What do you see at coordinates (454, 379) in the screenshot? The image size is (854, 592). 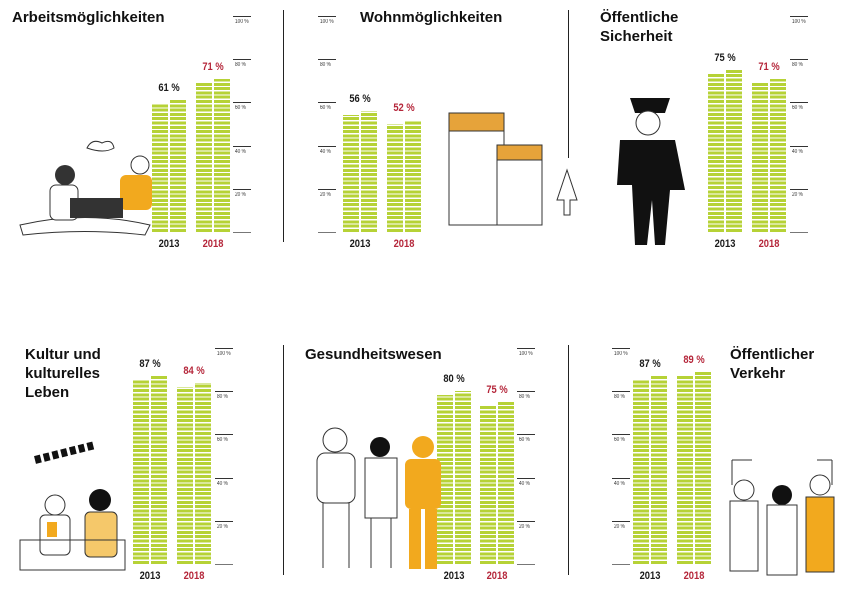 I see `data-label: 80 %` at bounding box center [454, 379].